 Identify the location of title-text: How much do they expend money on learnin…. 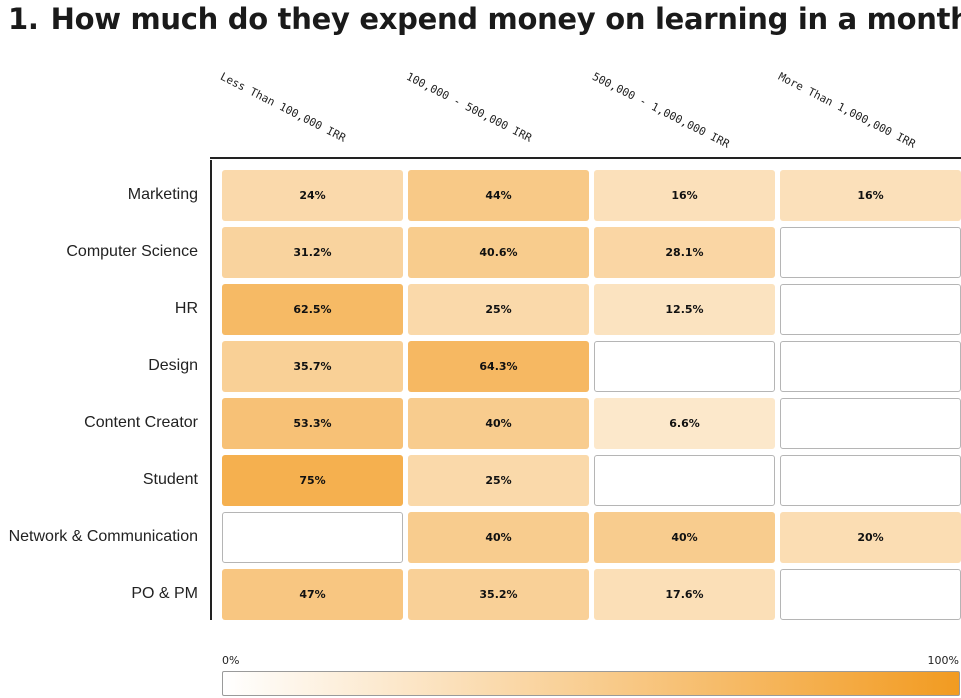
(505, 19).